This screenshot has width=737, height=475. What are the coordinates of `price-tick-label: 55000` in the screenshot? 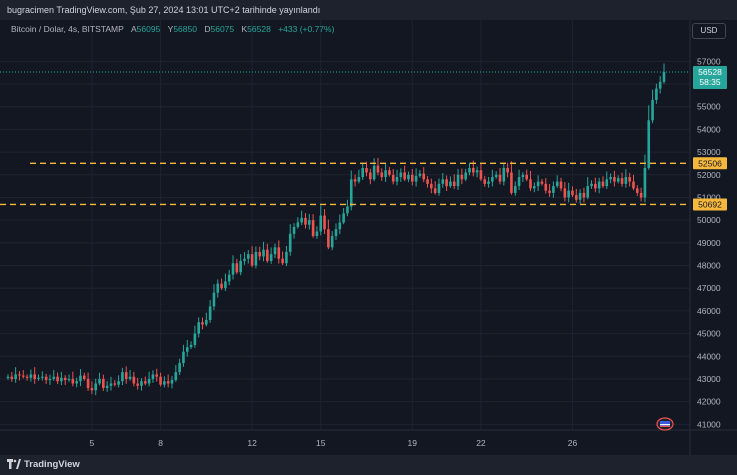 It's located at (709, 107).